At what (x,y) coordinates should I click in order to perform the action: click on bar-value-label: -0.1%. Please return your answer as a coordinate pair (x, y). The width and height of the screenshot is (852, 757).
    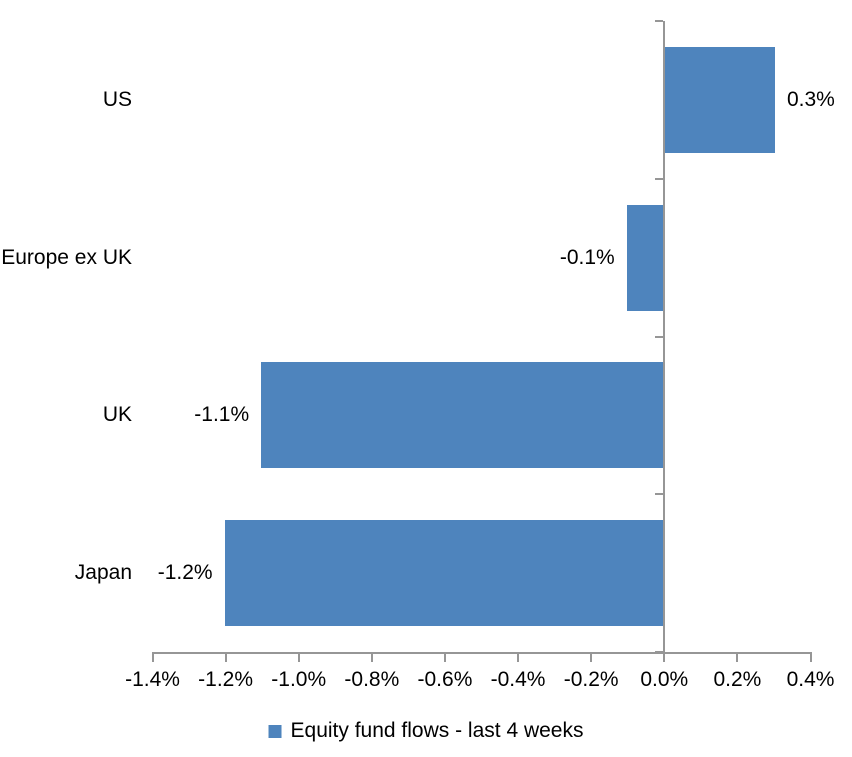
    Looking at the image, I should click on (587, 257).